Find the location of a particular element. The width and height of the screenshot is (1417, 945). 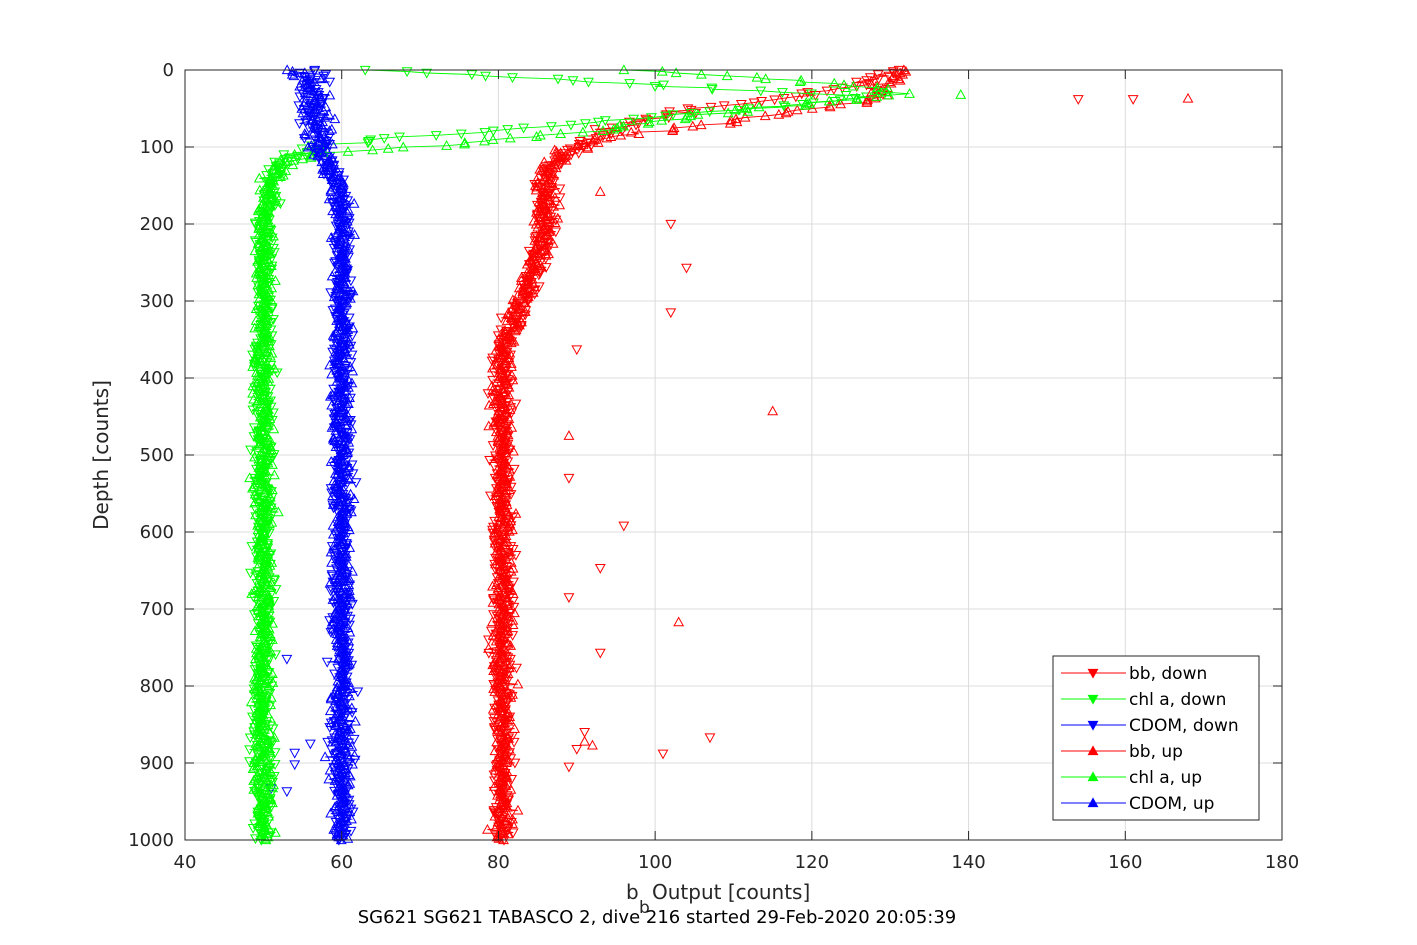

x-axis-label: b b Output [counts] is located at coordinates (718, 899).